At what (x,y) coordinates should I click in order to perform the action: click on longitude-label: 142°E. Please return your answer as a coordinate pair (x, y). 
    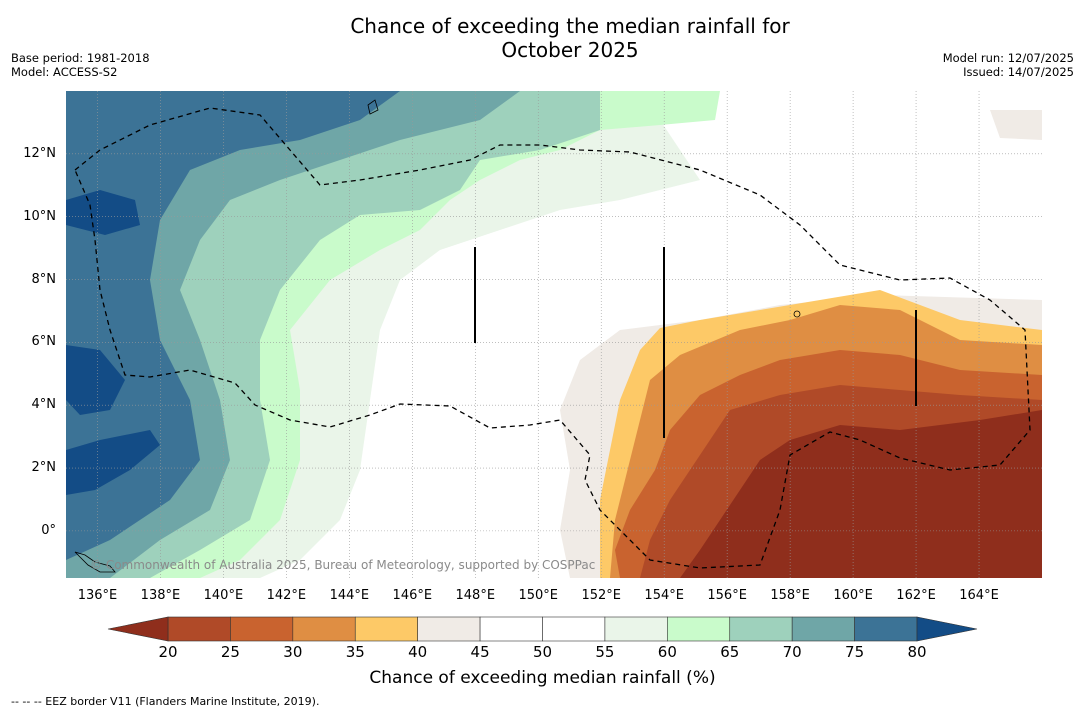
    Looking at the image, I should click on (286, 595).